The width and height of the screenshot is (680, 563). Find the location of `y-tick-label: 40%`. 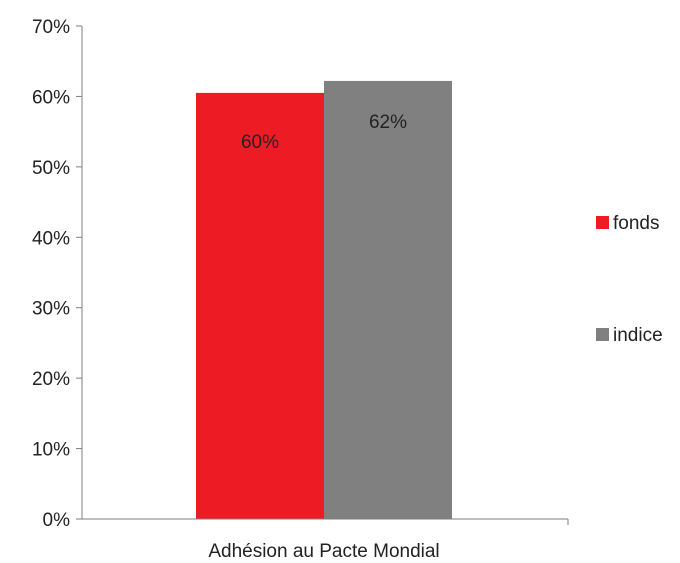

y-tick-label: 40% is located at coordinates (51, 238).